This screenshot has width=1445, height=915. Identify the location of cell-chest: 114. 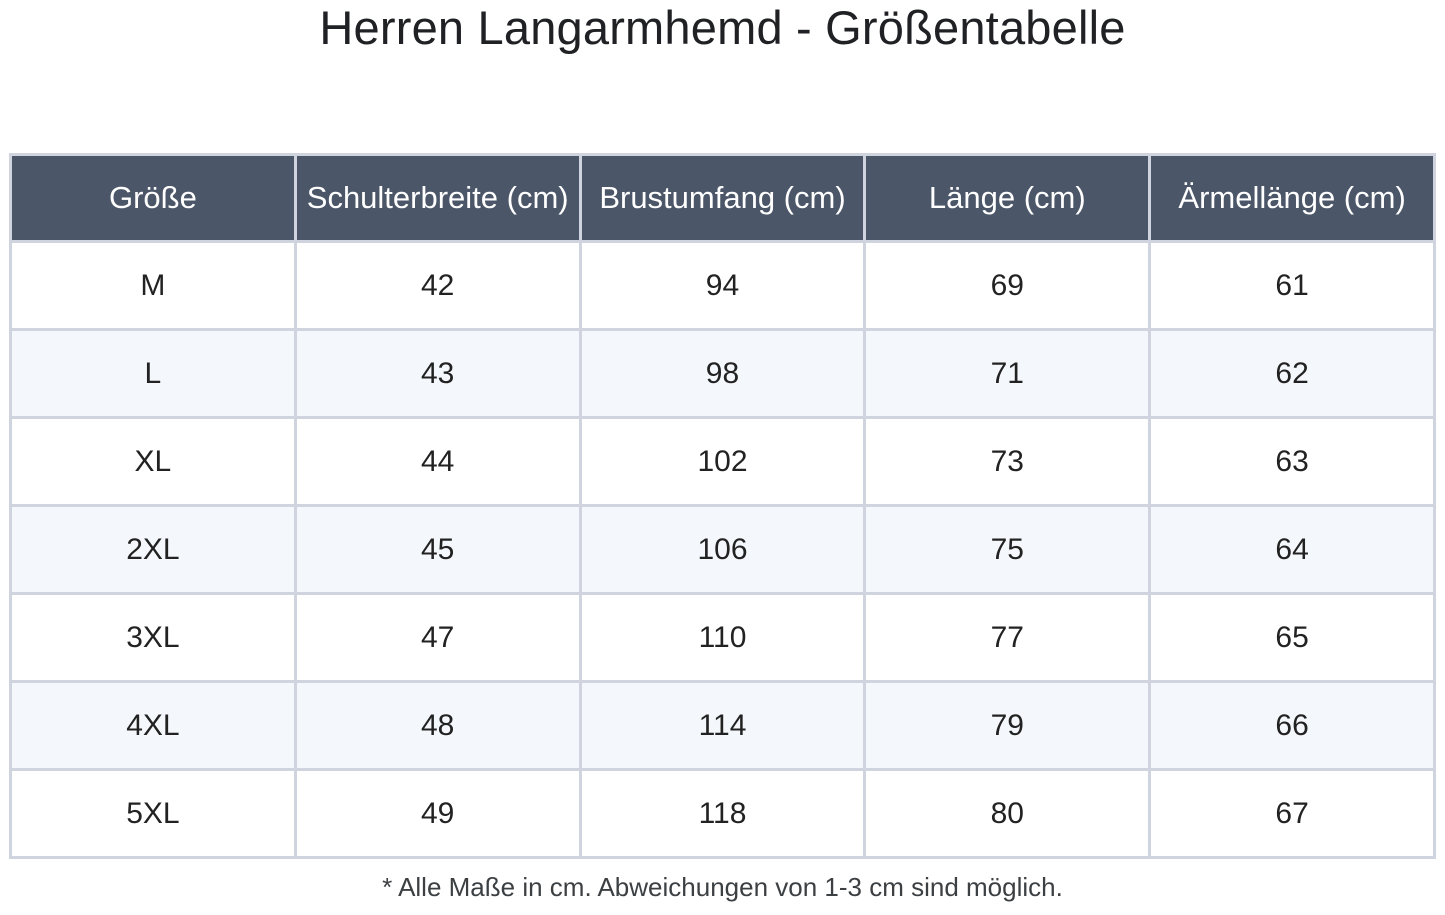
(722, 725).